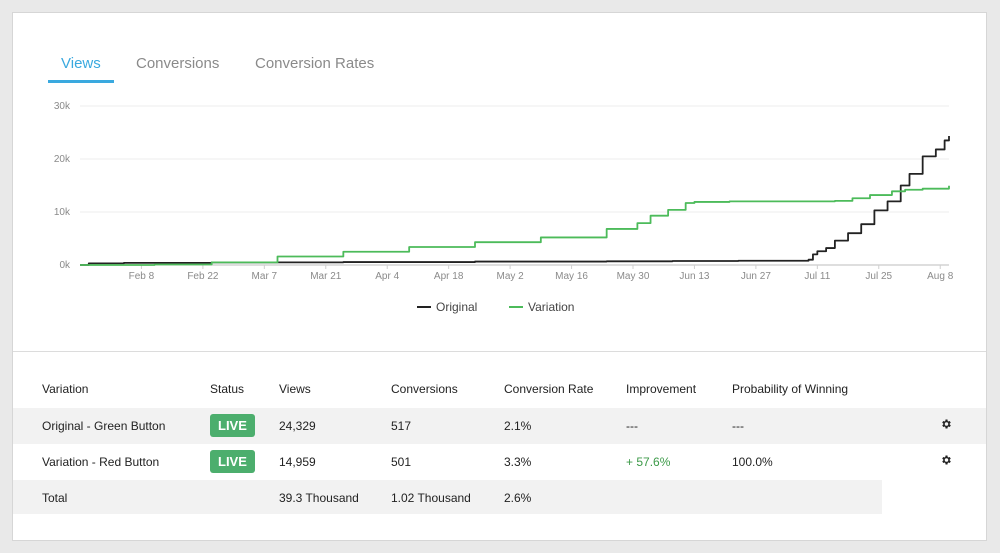  What do you see at coordinates (694, 276) in the screenshot?
I see `x-tick-label: Jun 13` at bounding box center [694, 276].